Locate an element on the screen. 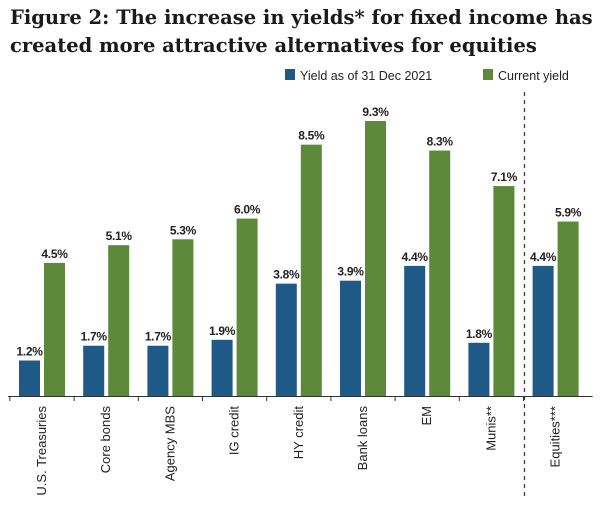 Image resolution: width=600 pixels, height=510 pixels. data-label-s1-7: 4.4% is located at coordinates (415, 257).